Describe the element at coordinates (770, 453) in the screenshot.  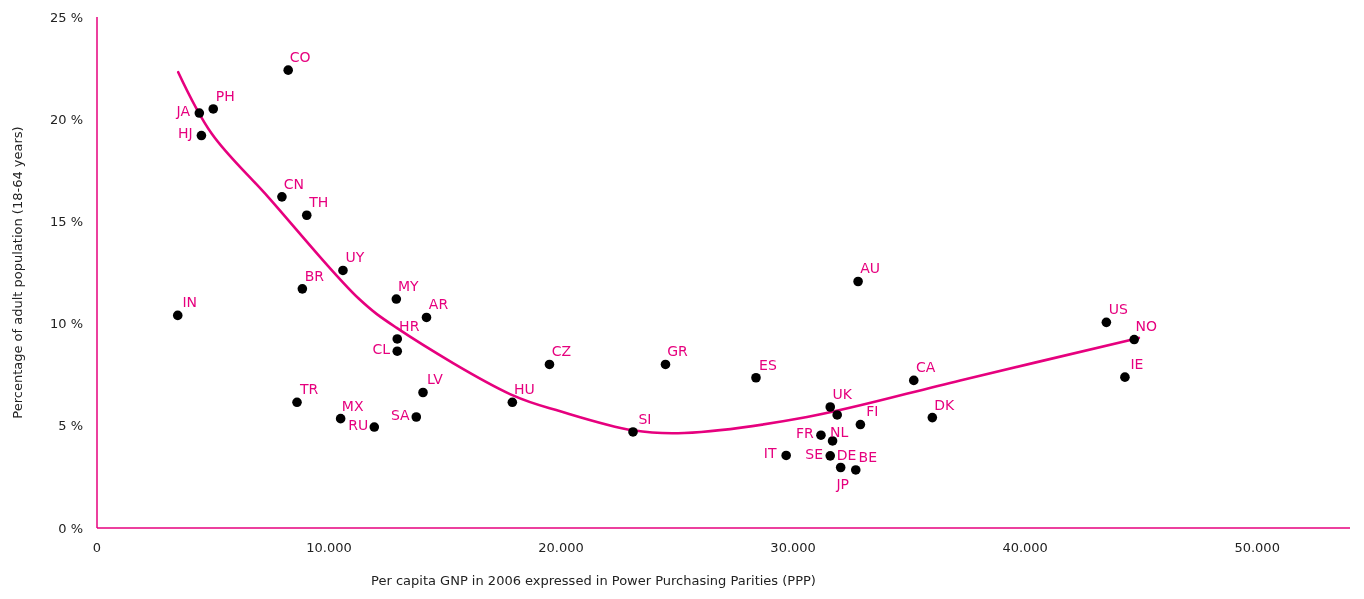
I see `annotation: IT` at that location.